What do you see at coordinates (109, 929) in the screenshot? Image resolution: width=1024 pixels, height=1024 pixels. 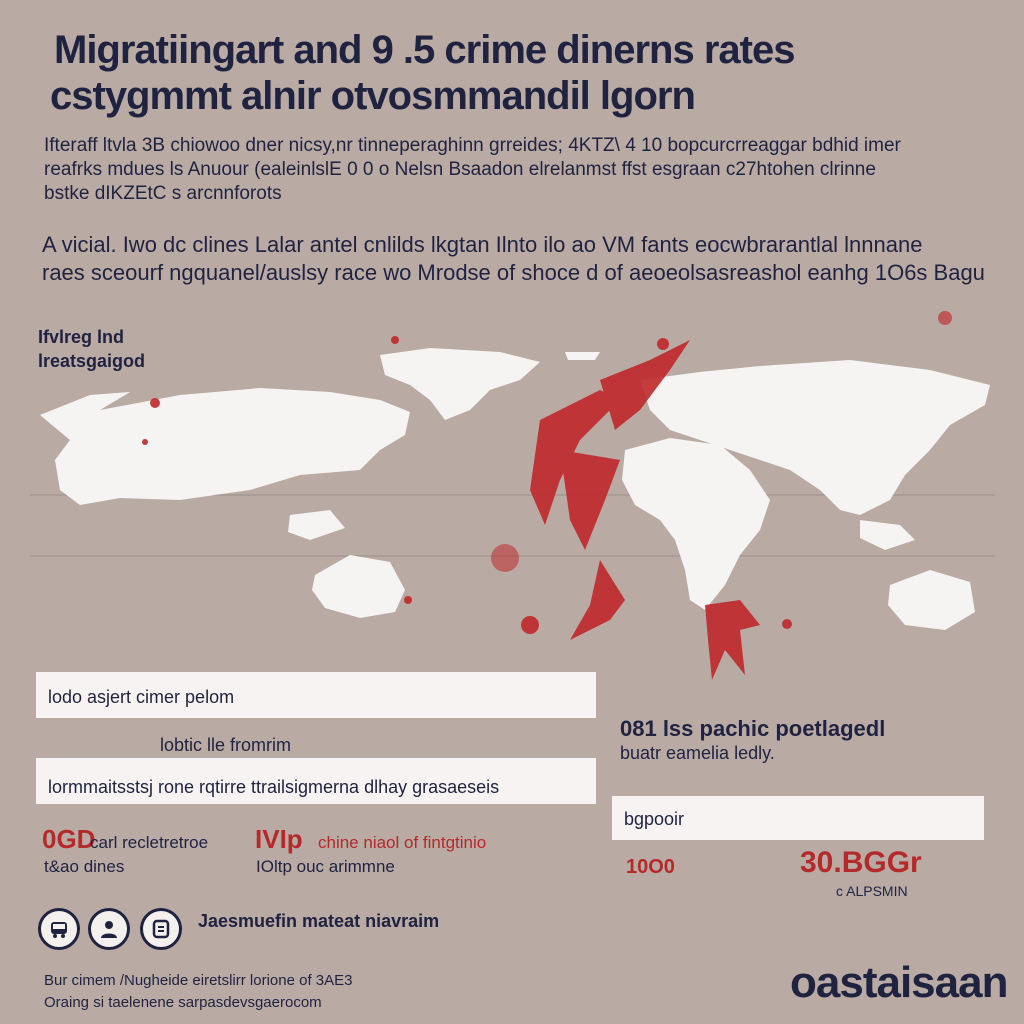 I see `person-icon` at bounding box center [109, 929].